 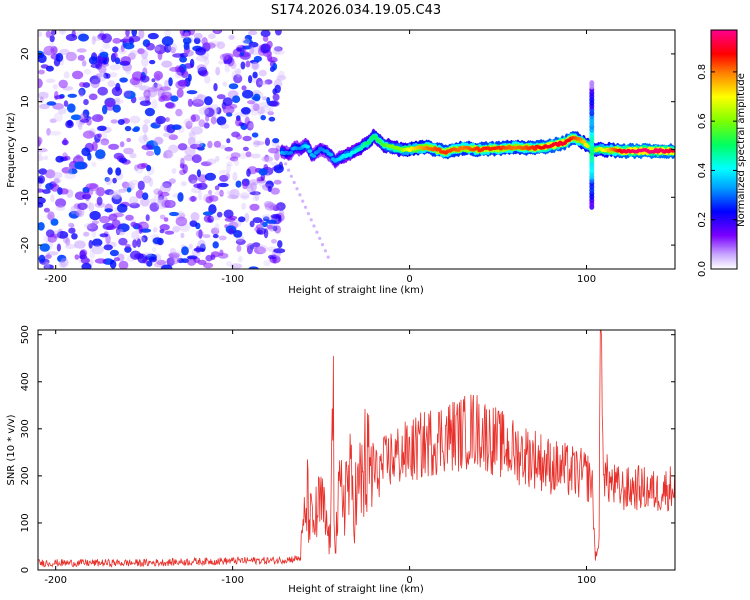 I want to click on noise-blobs, so click(x=162, y=149).